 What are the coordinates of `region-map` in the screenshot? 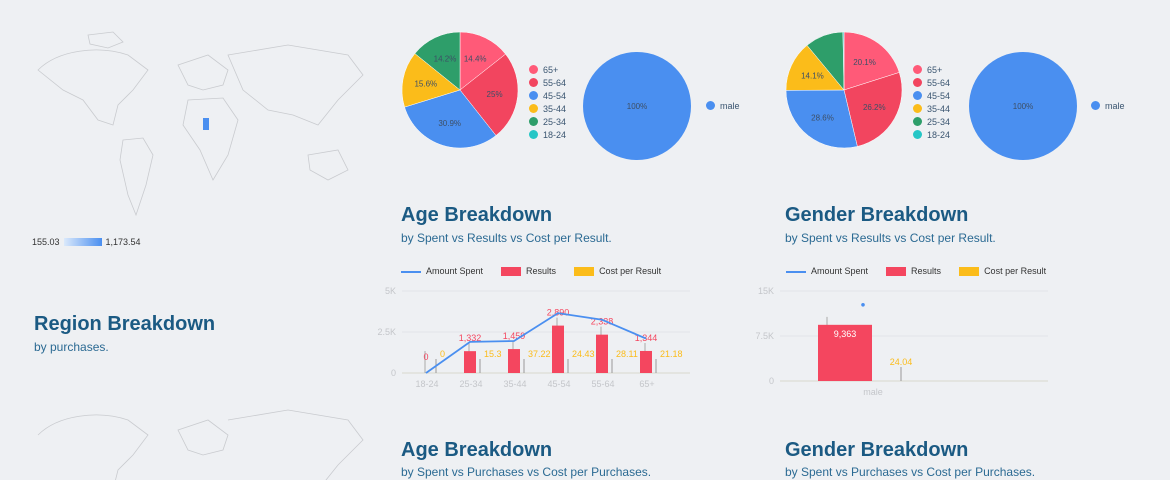 It's located at (200, 130).